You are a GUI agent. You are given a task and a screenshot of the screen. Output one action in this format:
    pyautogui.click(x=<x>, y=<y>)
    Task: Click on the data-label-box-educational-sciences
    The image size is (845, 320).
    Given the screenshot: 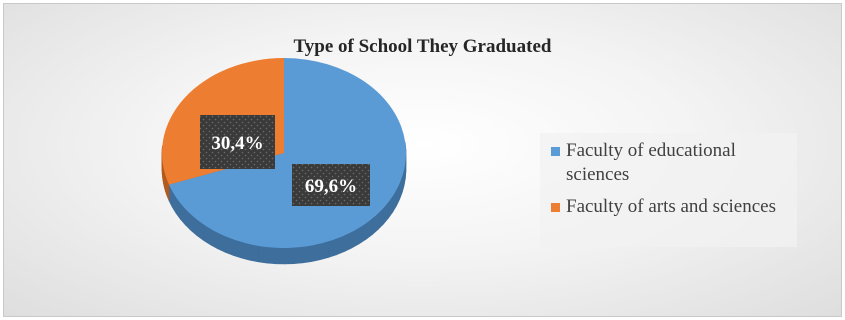 What is the action you would take?
    pyautogui.click(x=331, y=185)
    